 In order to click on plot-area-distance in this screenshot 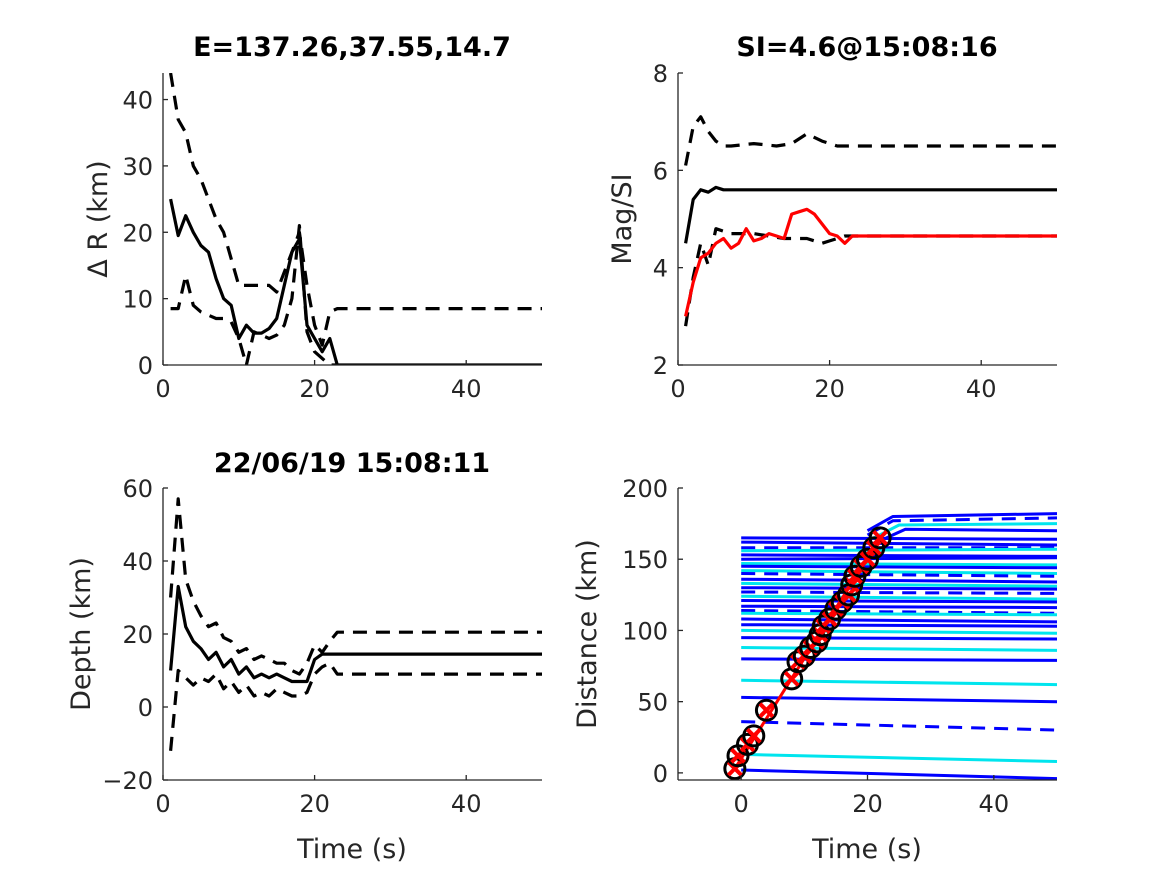, I will do `click(890, 646)`.